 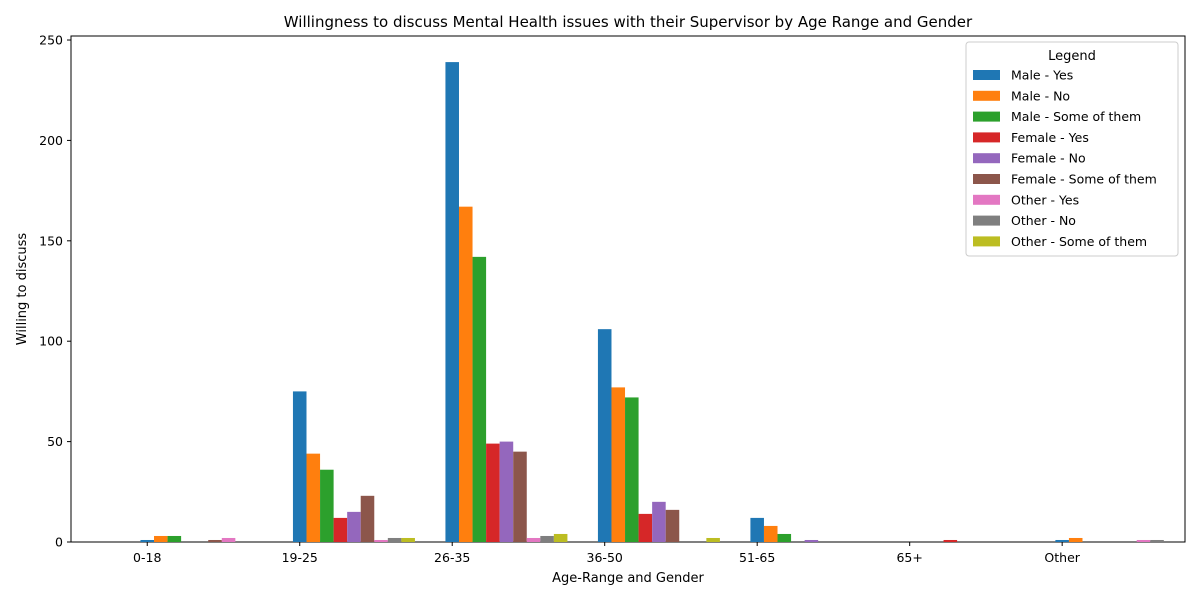 I want to click on legend-title: Legend, so click(x=1072, y=56).